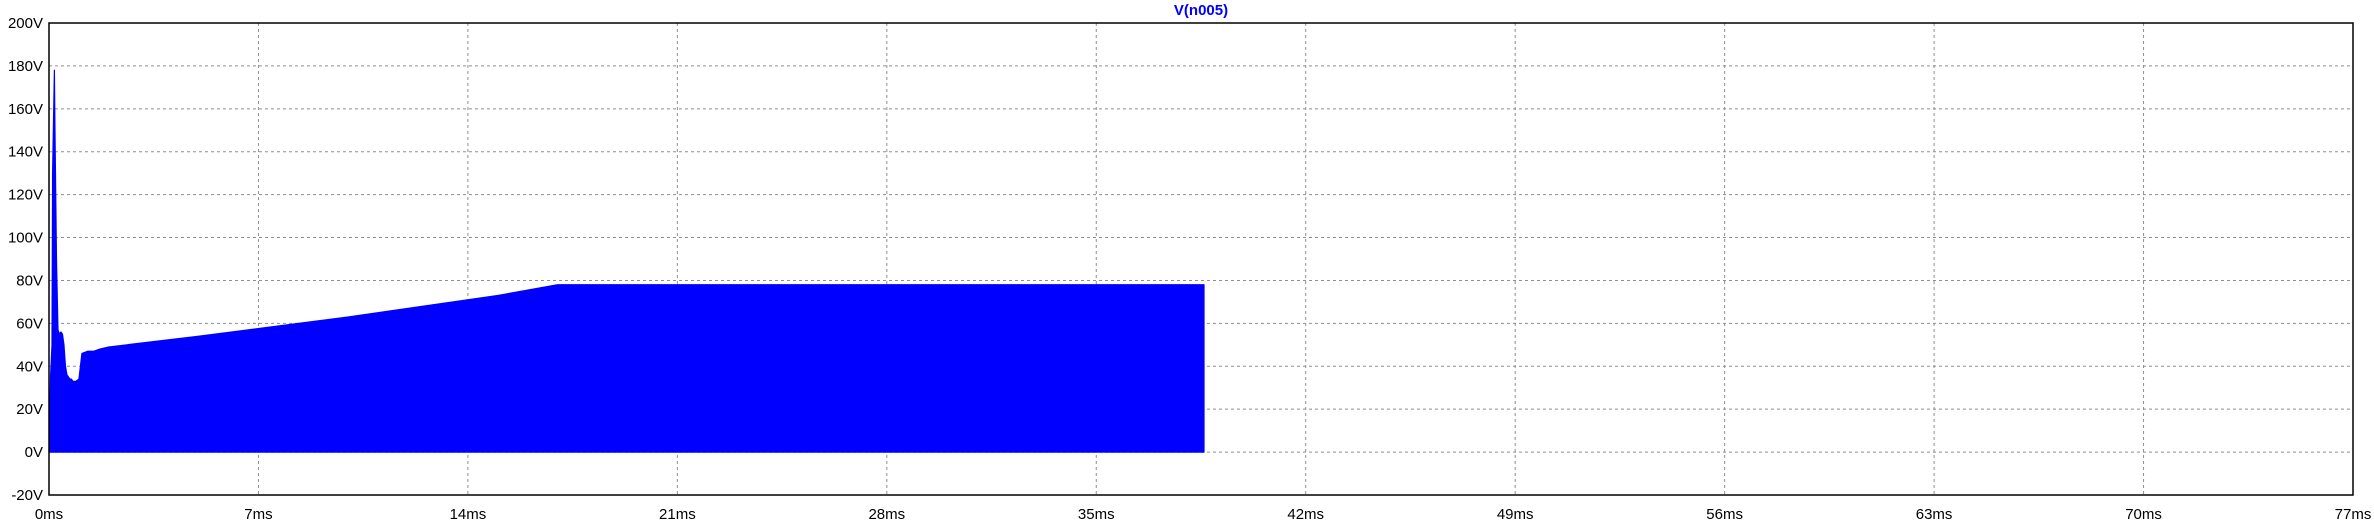  Describe the element at coordinates (25, 66) in the screenshot. I see `y-tick-label: 180V` at that location.